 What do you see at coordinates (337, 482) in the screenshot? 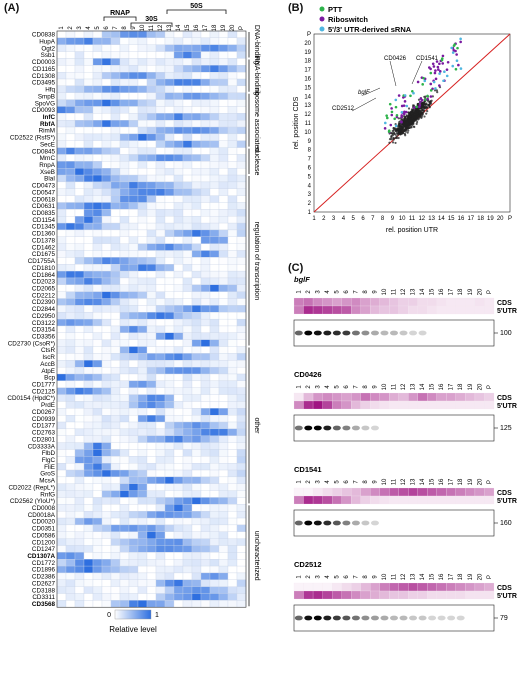
I see `lane-label: 5` at bounding box center [337, 482].